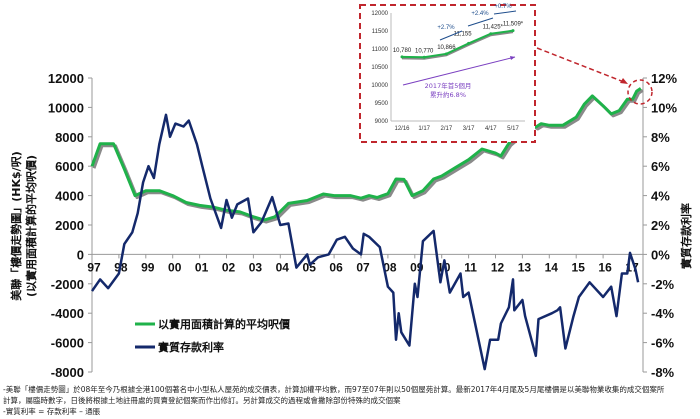  What do you see at coordinates (380, 32) in the screenshot?
I see `inset-tick-label: 11500` at bounding box center [380, 32].